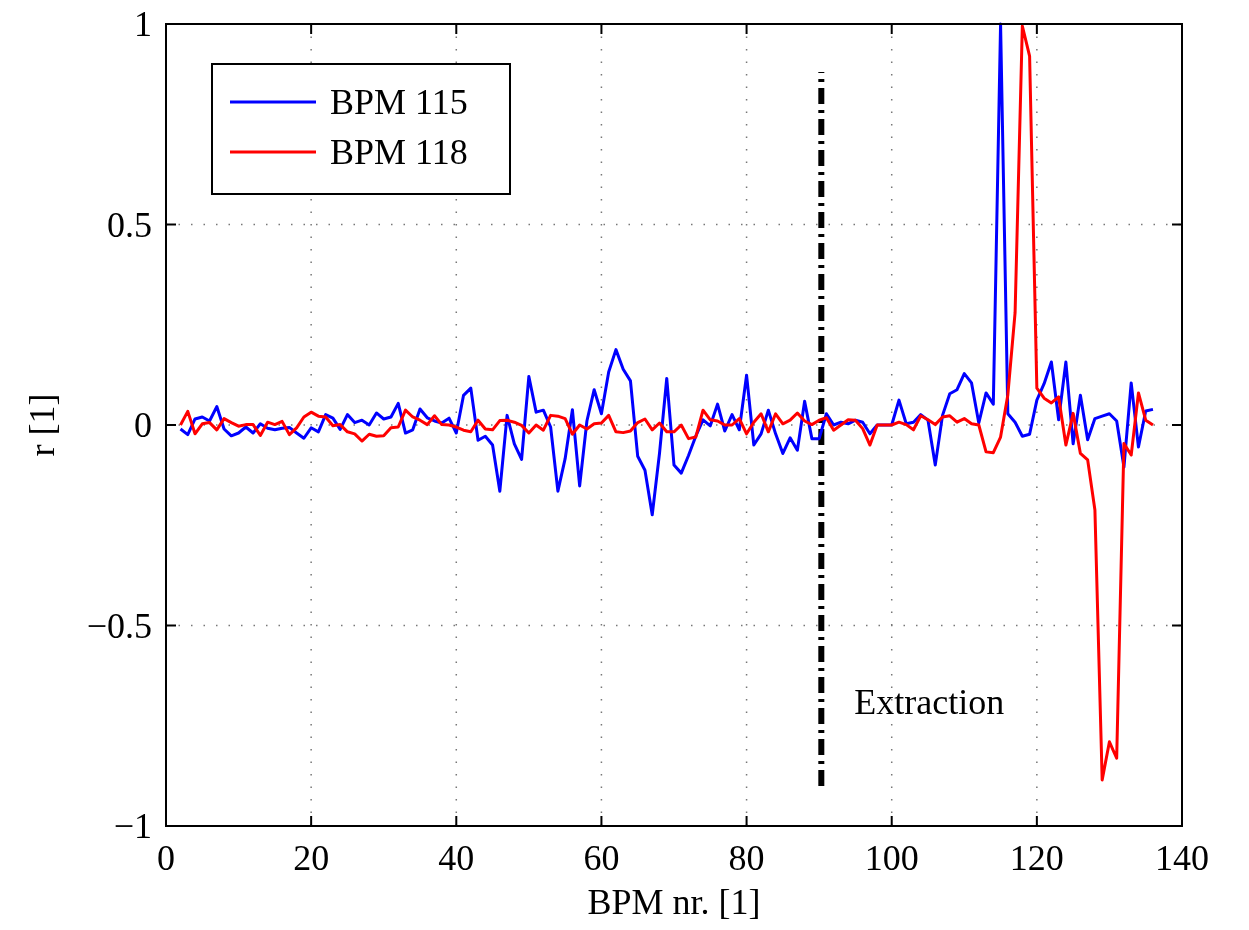 The width and height of the screenshot is (1249, 930). I want to click on x-axis-title: BPM nr. [1], so click(674, 902).